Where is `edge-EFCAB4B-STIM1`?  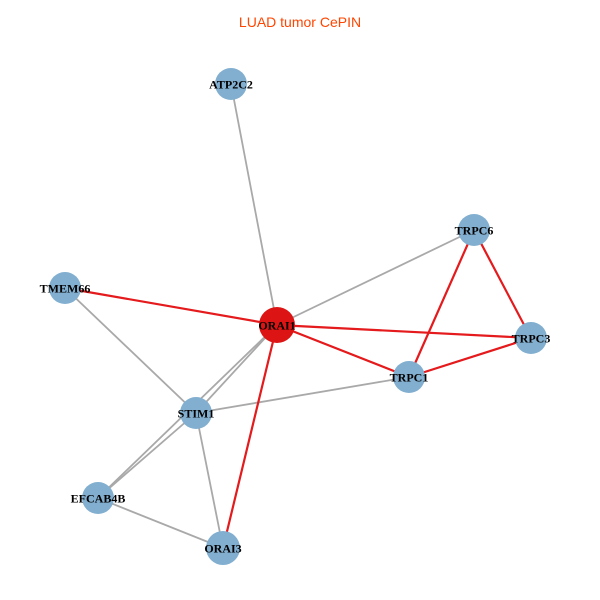 edge-EFCAB4B-STIM1 is located at coordinates (147, 455).